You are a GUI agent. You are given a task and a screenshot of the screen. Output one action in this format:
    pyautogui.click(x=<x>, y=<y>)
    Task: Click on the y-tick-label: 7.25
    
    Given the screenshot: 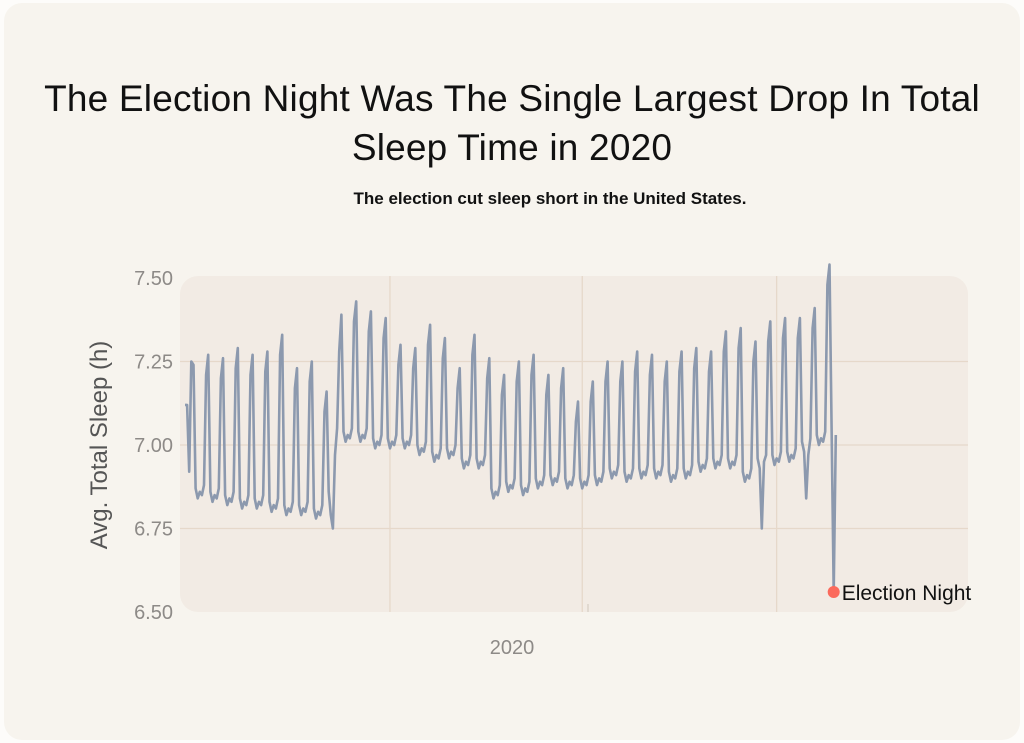 What is the action you would take?
    pyautogui.click(x=153, y=363)
    